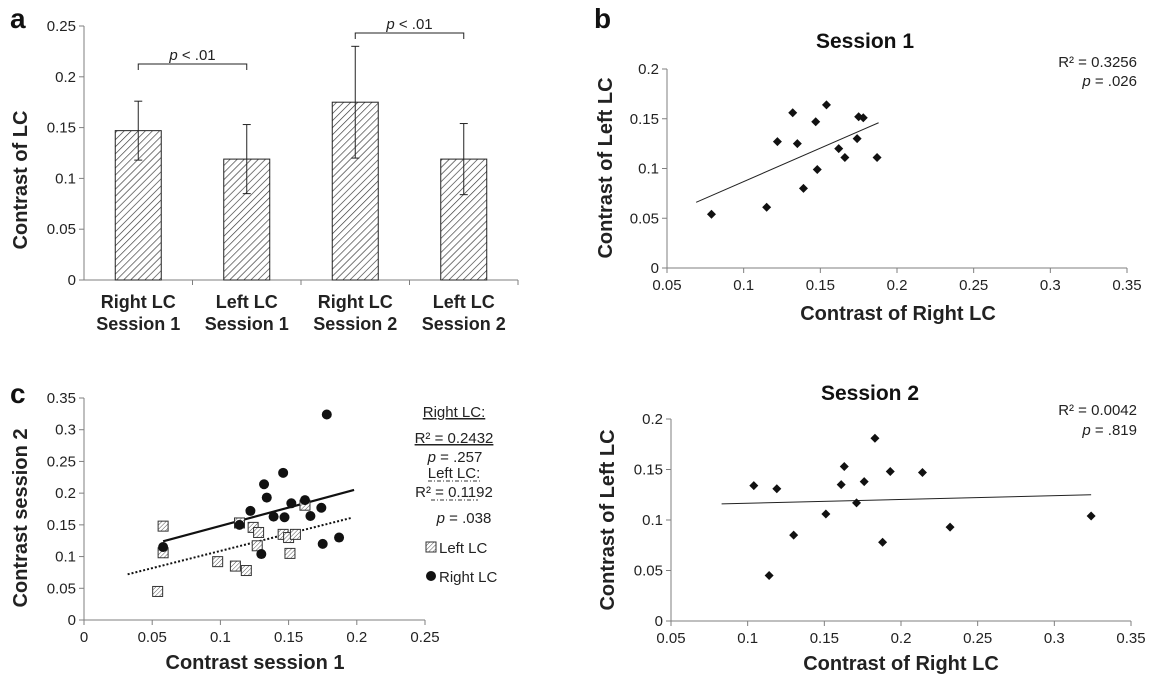 Image resolution: width=1150 pixels, height=678 pixels. Describe the element at coordinates (1109, 430) in the screenshot. I see `panel-session2-p-value: p = .819` at that location.